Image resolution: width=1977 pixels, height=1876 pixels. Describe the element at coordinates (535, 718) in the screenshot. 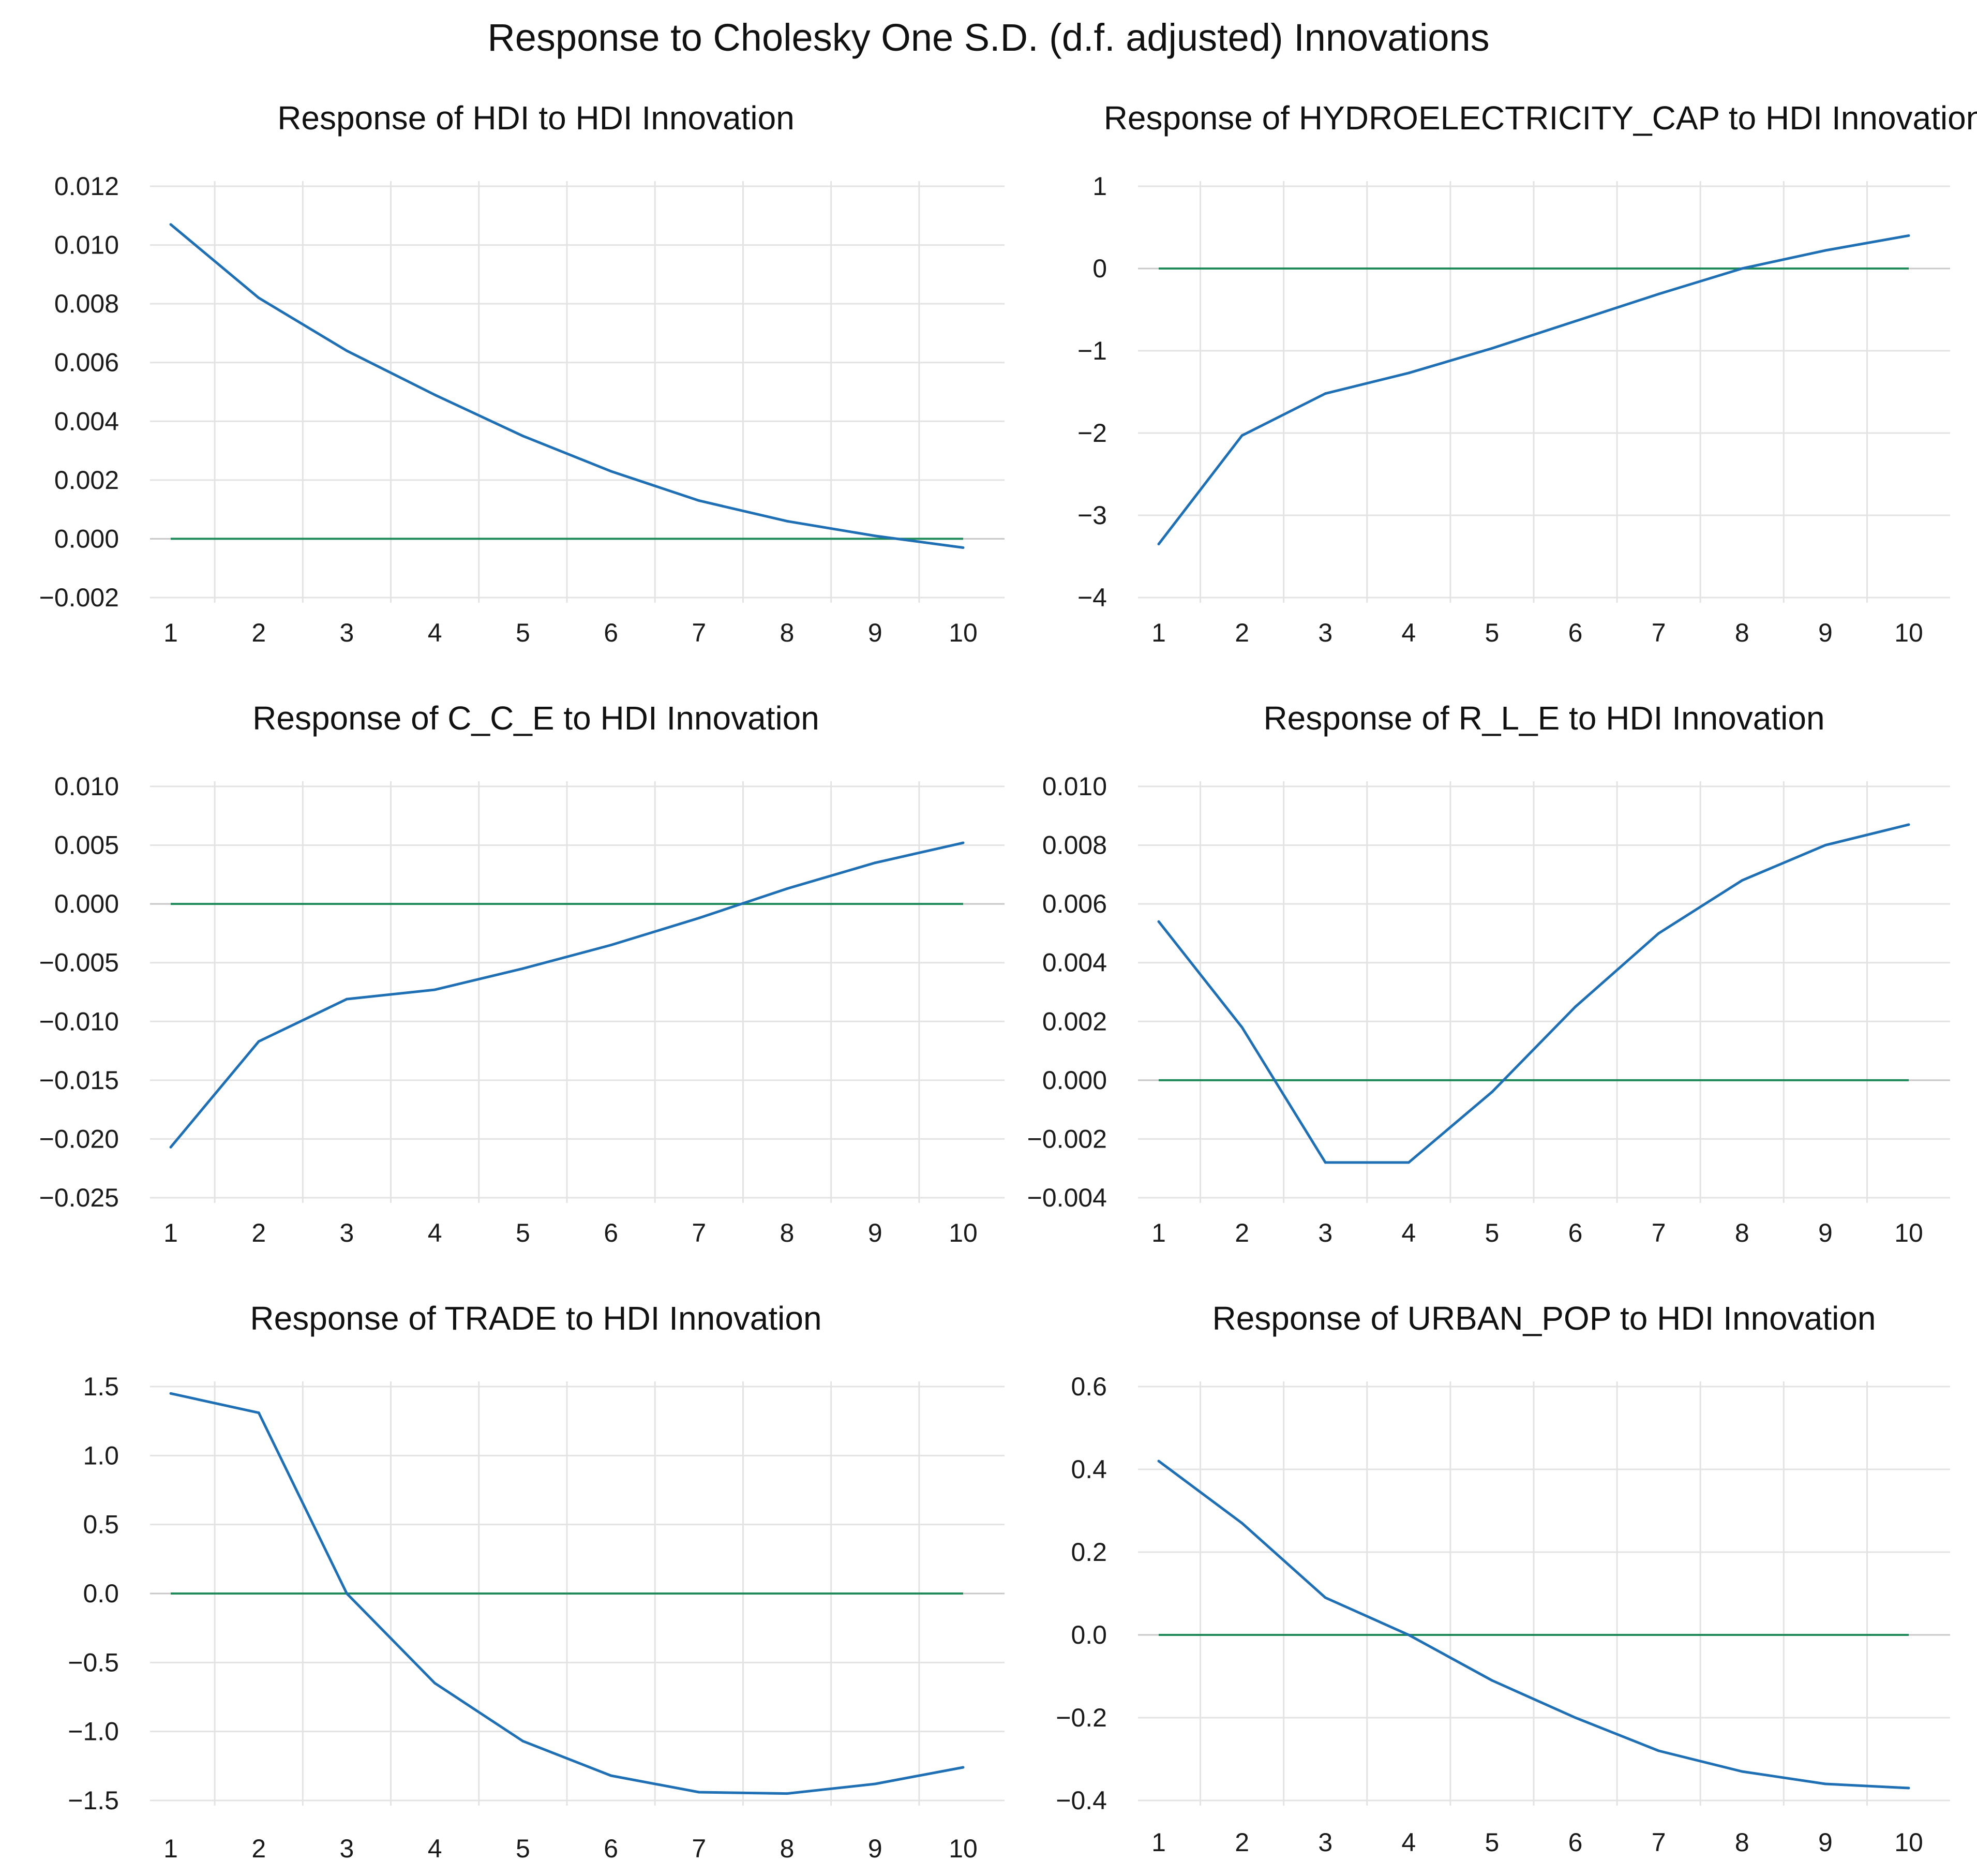

I see `panel-title: Response of C_C_E to HDI Innovation` at that location.